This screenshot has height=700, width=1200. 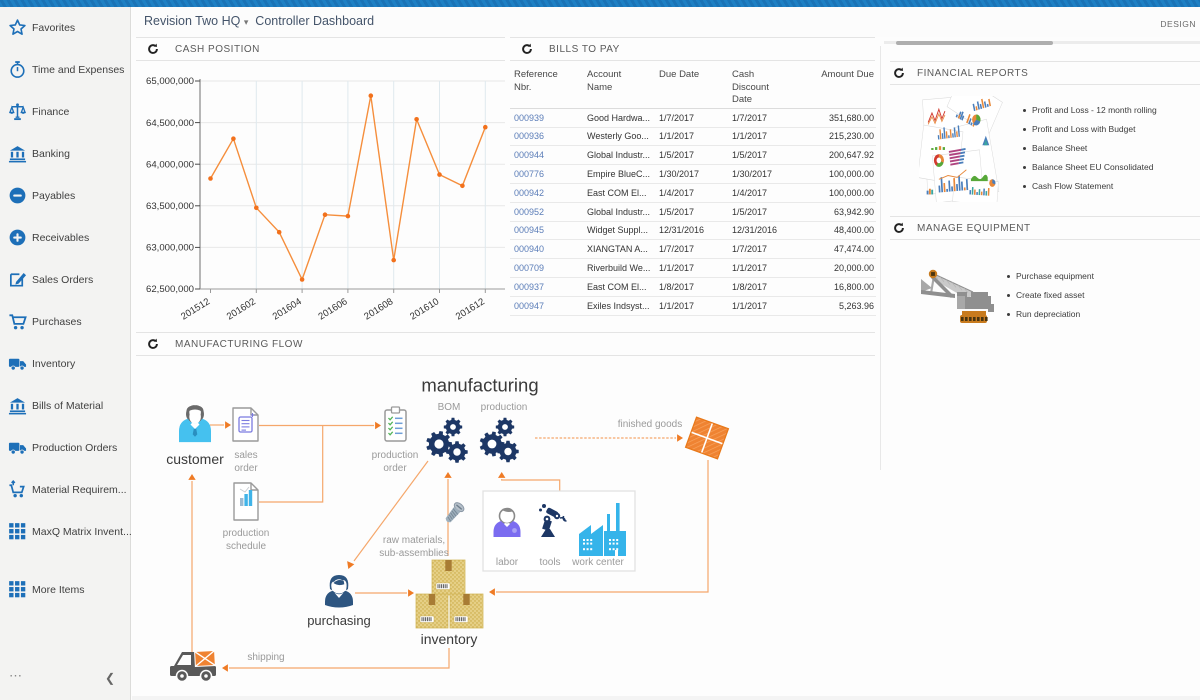 What do you see at coordinates (170, 248) in the screenshot?
I see `svg-text: 63,000,000` at bounding box center [170, 248].